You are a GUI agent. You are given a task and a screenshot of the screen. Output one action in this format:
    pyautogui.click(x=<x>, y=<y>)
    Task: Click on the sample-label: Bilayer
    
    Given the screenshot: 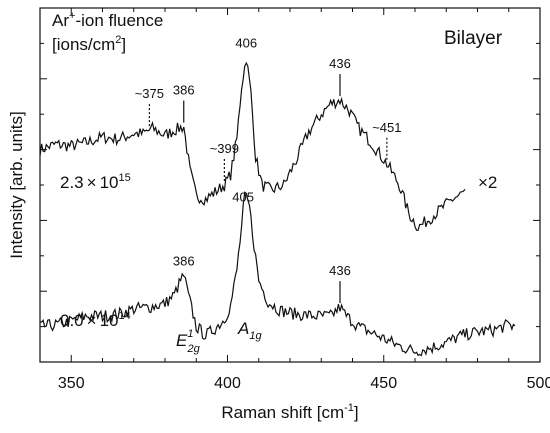 What is the action you would take?
    pyautogui.click(x=473, y=38)
    